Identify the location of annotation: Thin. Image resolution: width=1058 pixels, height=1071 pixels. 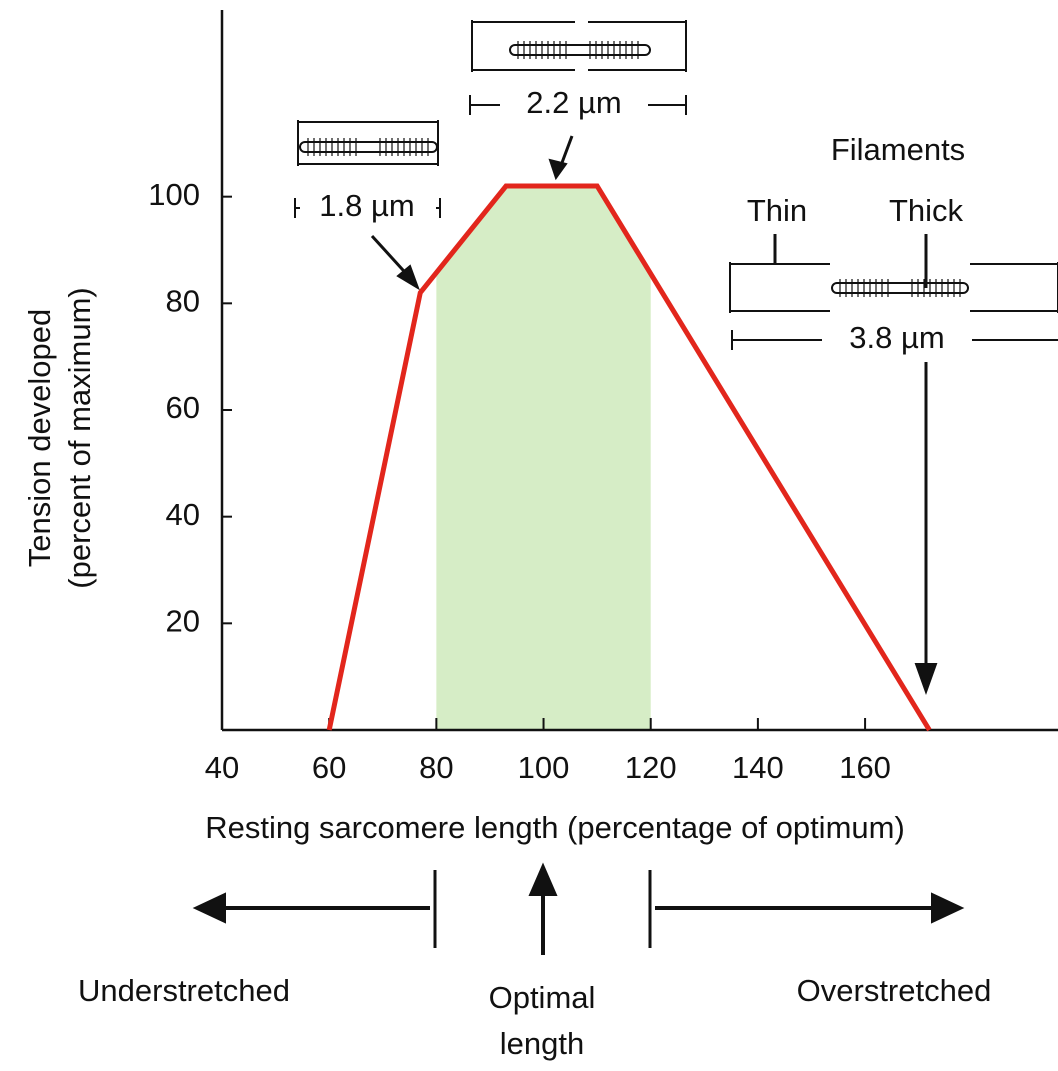
(777, 210).